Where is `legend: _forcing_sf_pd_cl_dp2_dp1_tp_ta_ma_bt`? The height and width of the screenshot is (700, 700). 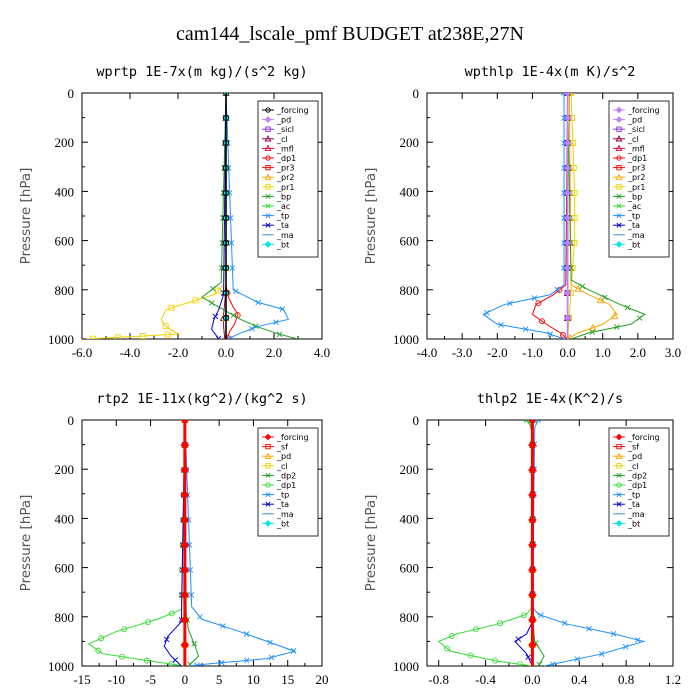
legend: _forcing_sf_pd_cl_dp2_dp1_tp_ta_ma_bt is located at coordinates (639, 482).